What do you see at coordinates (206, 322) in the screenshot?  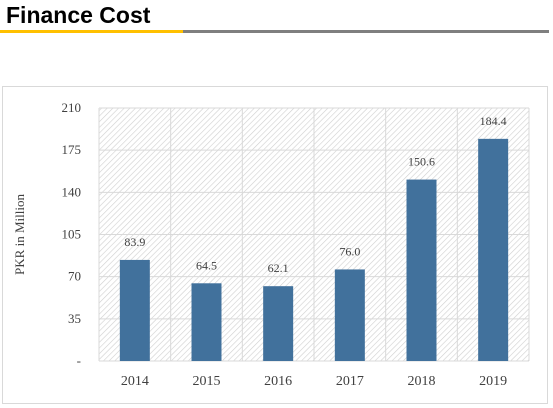 I see `bar-2015` at bounding box center [206, 322].